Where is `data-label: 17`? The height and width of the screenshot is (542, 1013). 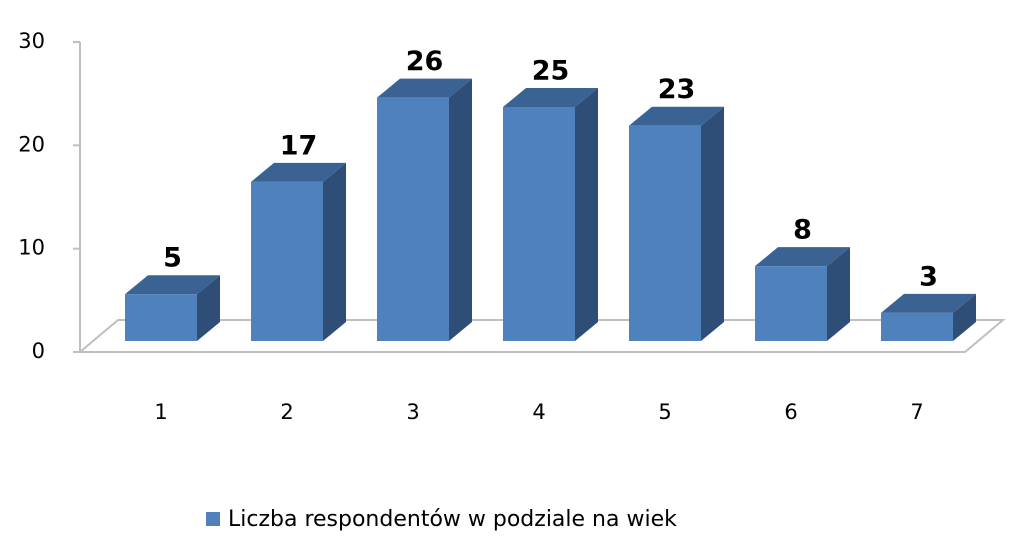 data-label: 17 is located at coordinates (299, 145).